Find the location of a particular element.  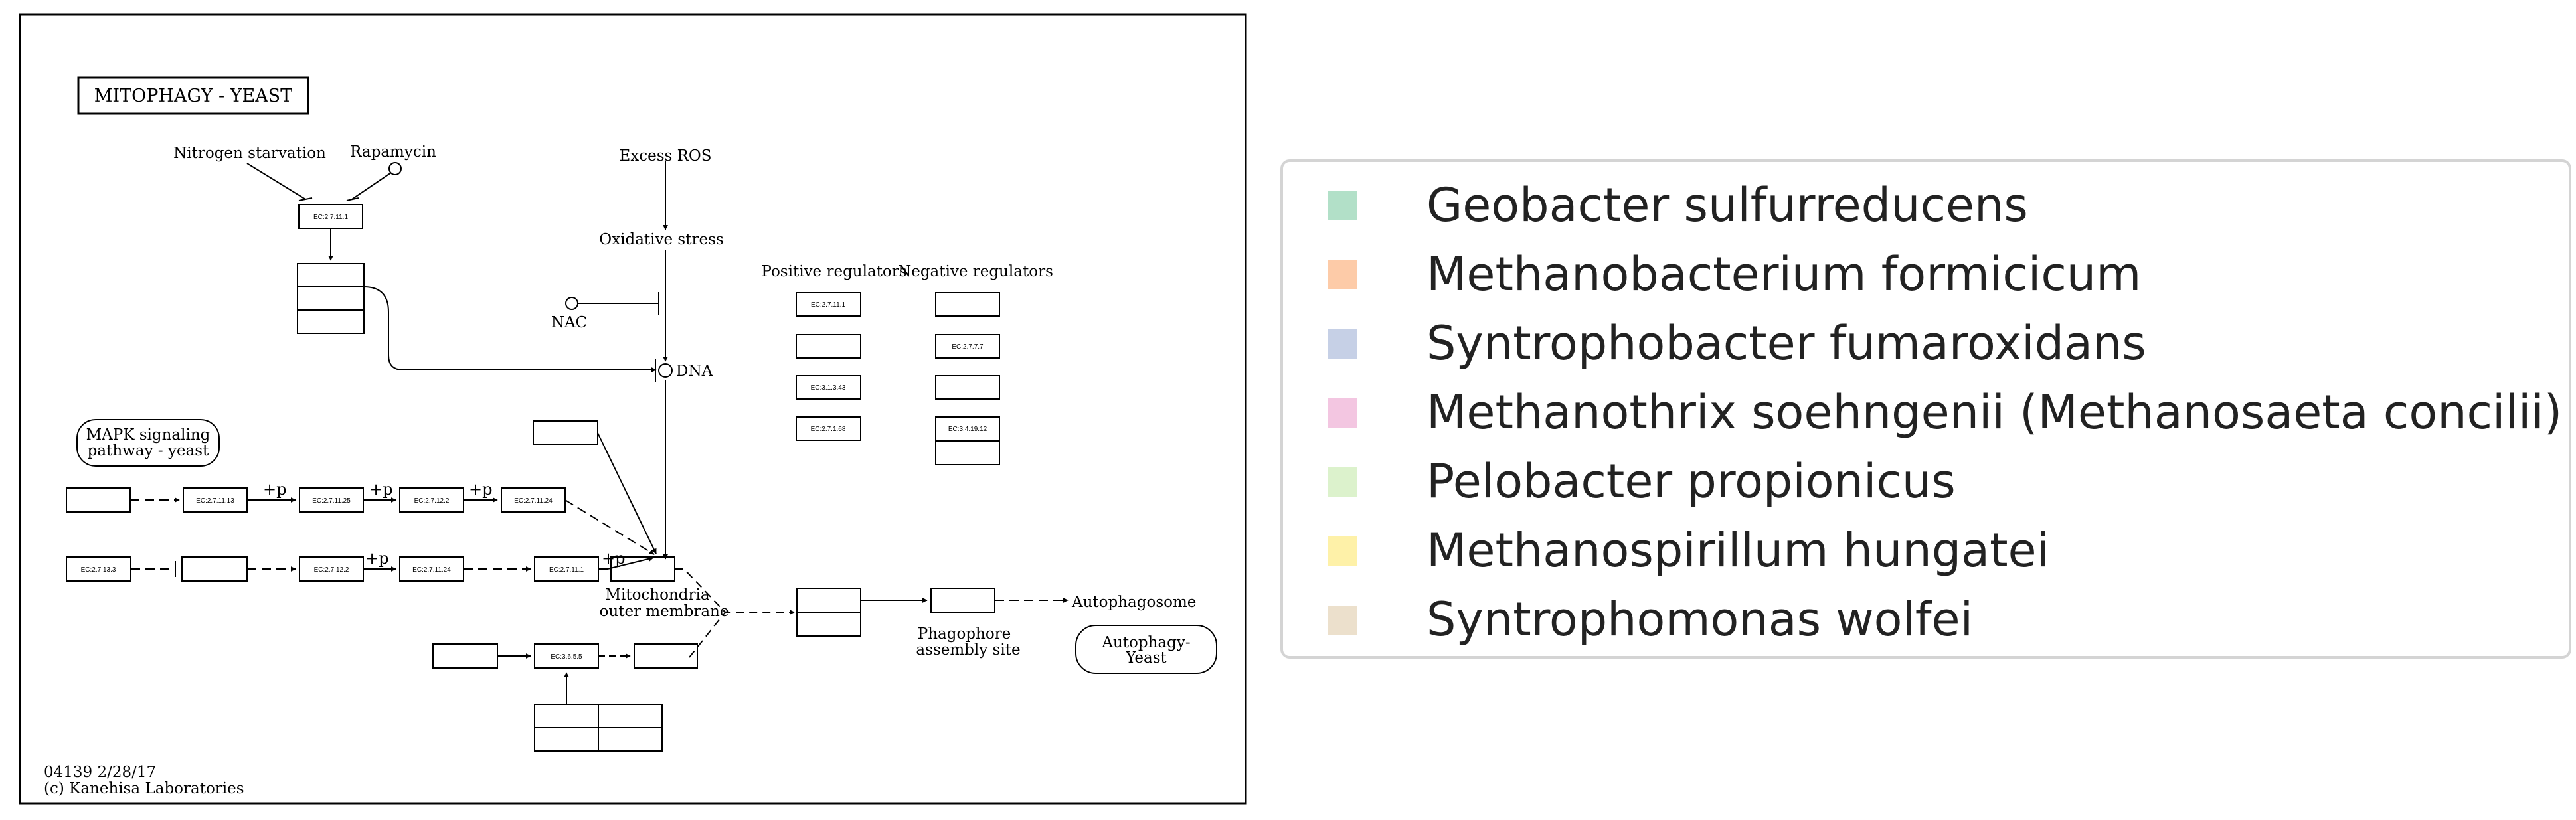

title-box is located at coordinates (193, 96).